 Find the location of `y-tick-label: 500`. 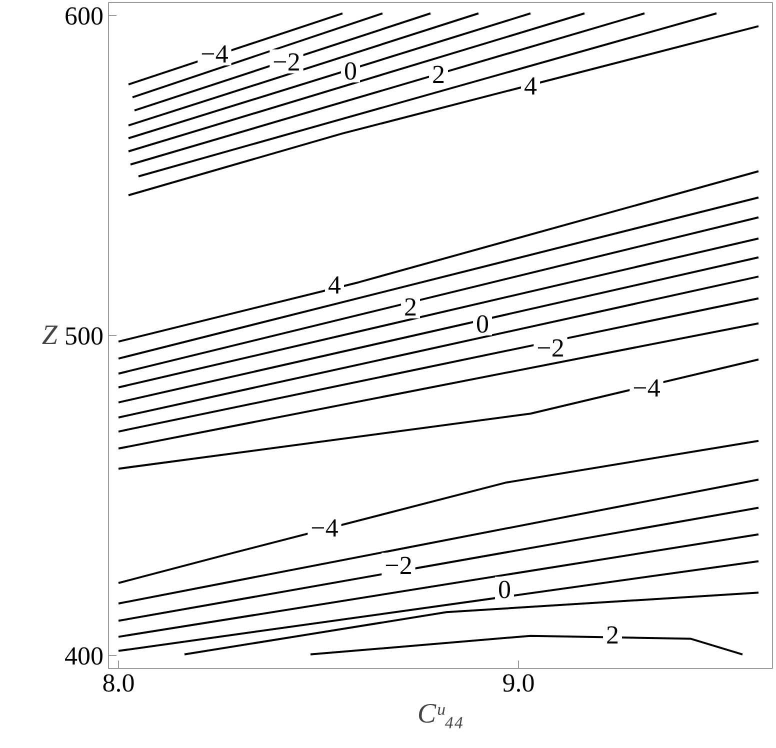

y-tick-label: 500 is located at coordinates (84, 336).